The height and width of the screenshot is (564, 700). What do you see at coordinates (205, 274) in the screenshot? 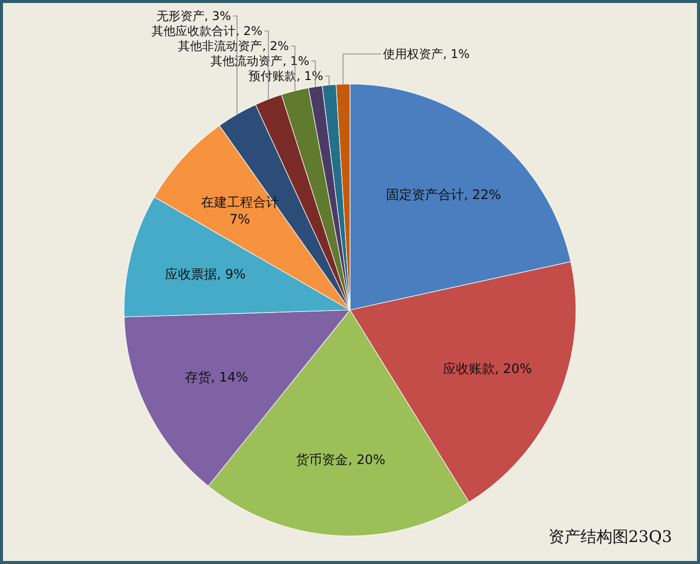
I see `slice-label: 应收票据, 9%` at bounding box center [205, 274].